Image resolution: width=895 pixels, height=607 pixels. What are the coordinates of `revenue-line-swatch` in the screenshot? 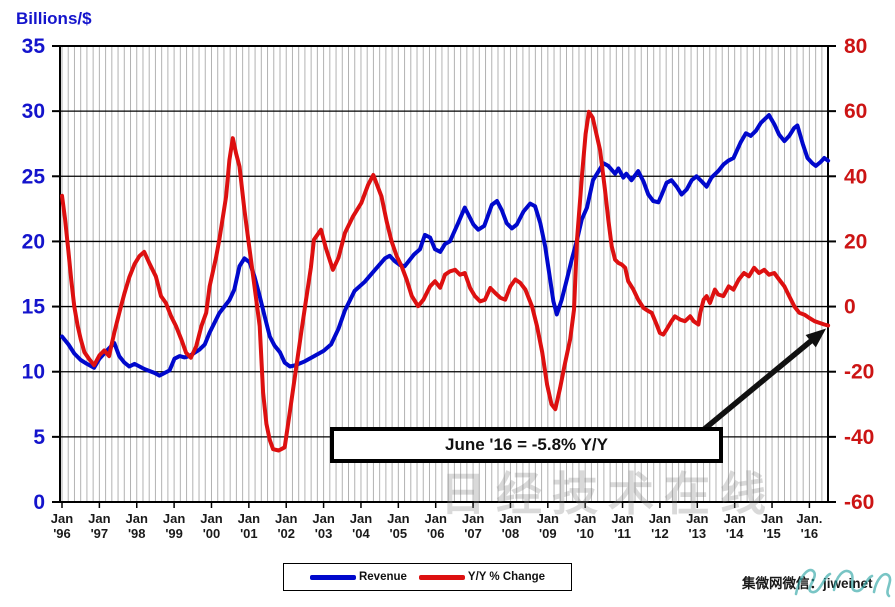 It's located at (332, 577).